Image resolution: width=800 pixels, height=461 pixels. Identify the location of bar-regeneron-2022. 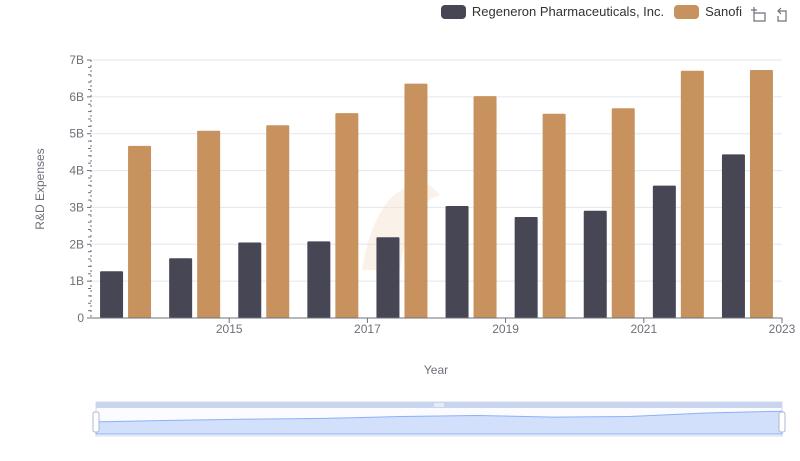
(664, 251).